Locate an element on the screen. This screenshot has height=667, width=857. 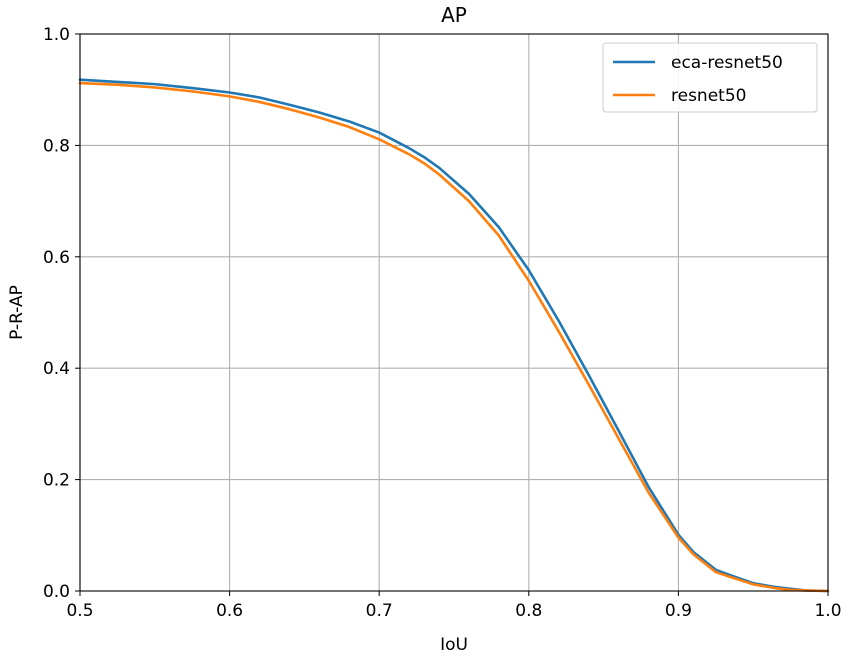
y-axis-label: P-R-AP is located at coordinates (17, 312).